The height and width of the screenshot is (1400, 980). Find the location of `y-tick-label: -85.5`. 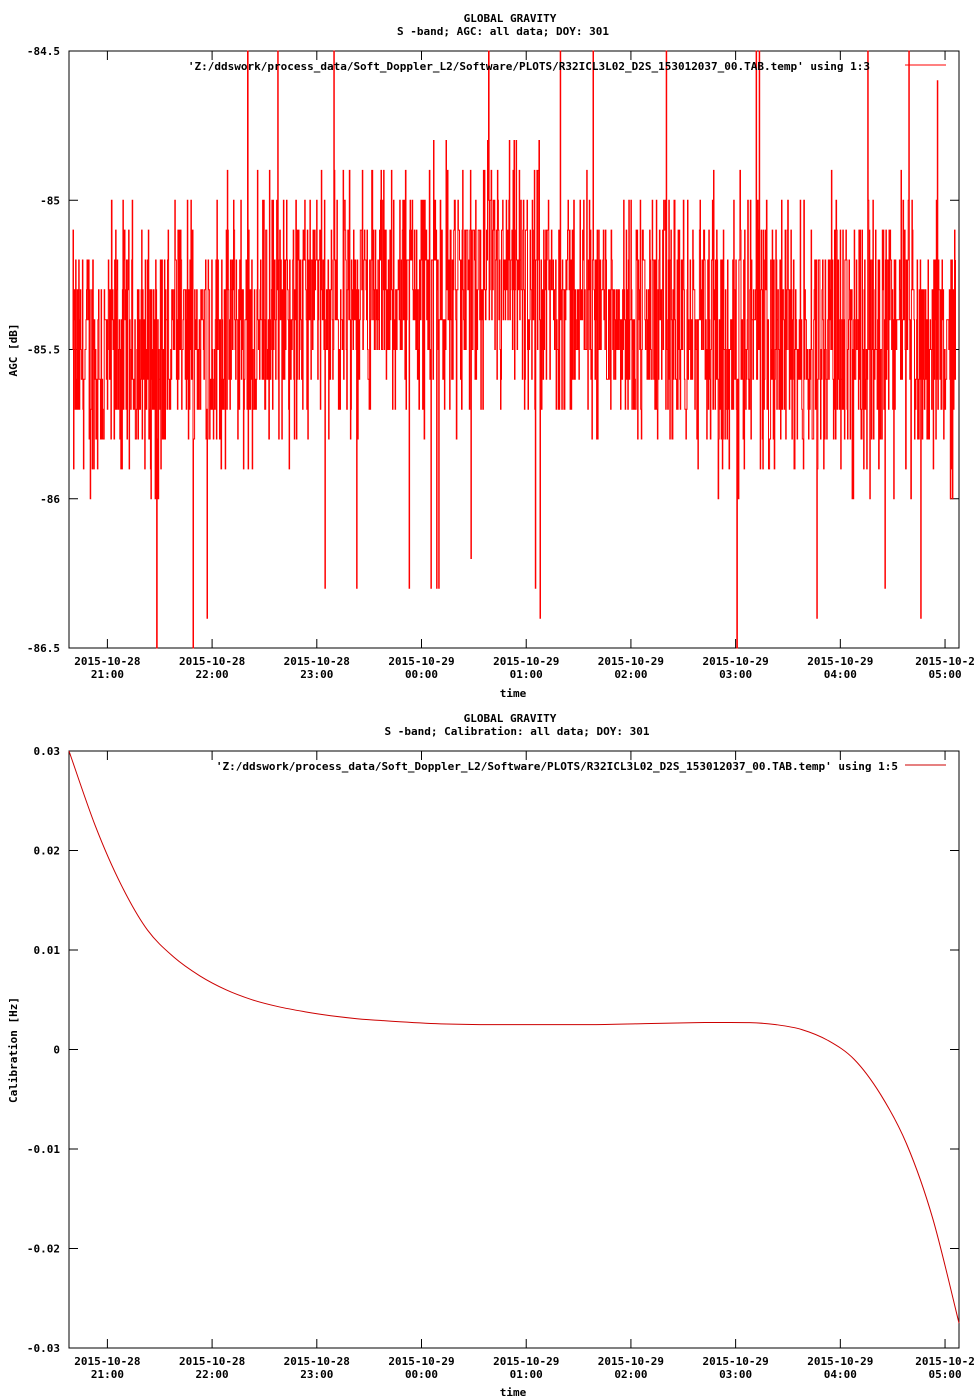

y-tick-label: -85.5 is located at coordinates (43, 350).